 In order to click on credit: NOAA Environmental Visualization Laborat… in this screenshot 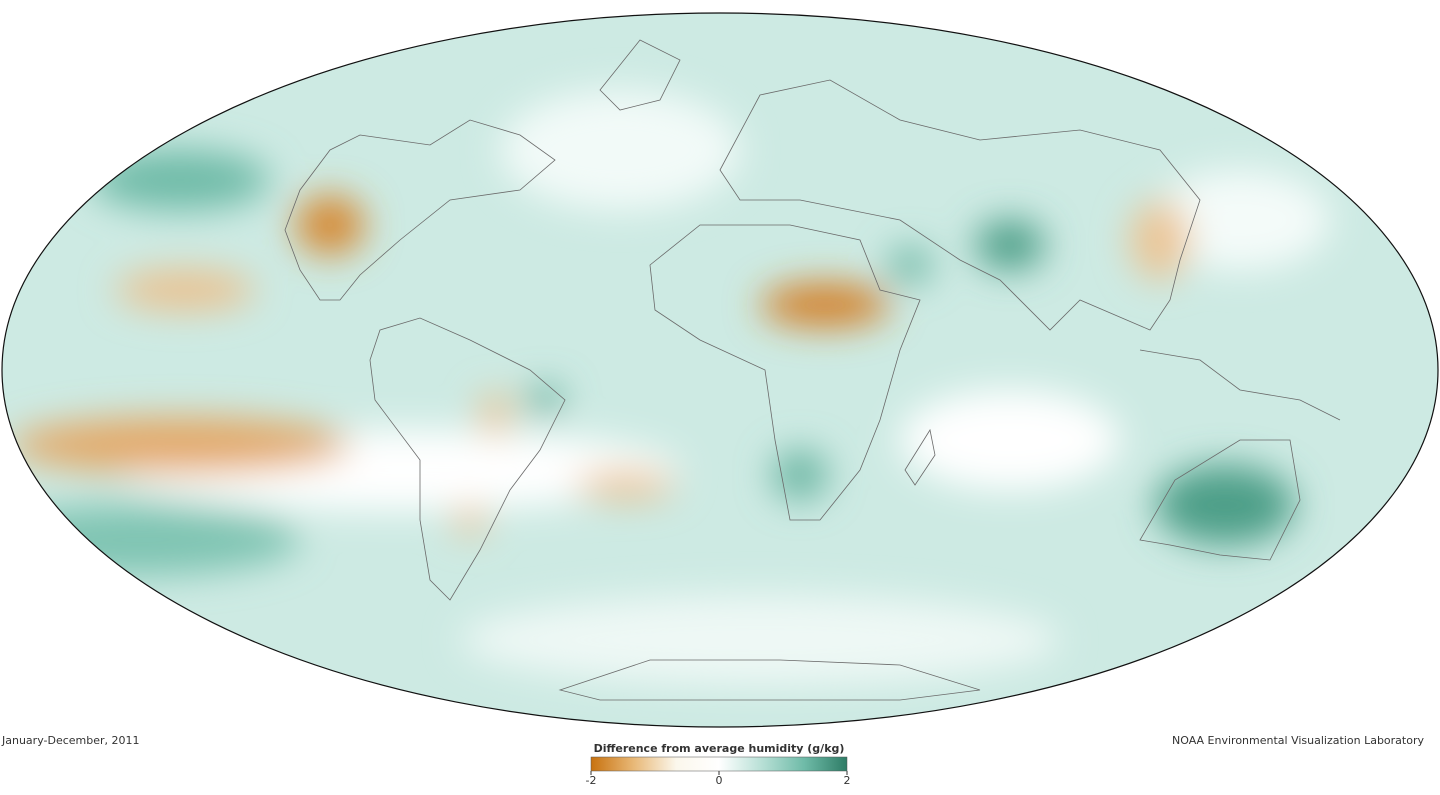, I will do `click(1298, 740)`.